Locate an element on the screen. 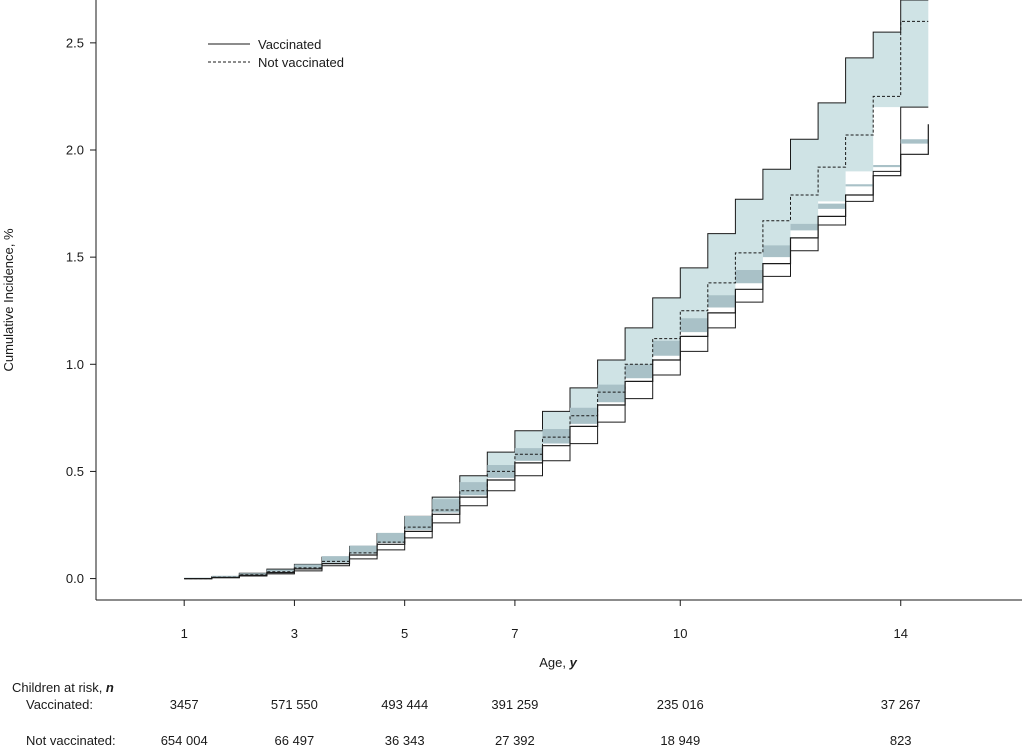  risk-cell: 66 497 is located at coordinates (294, 740).